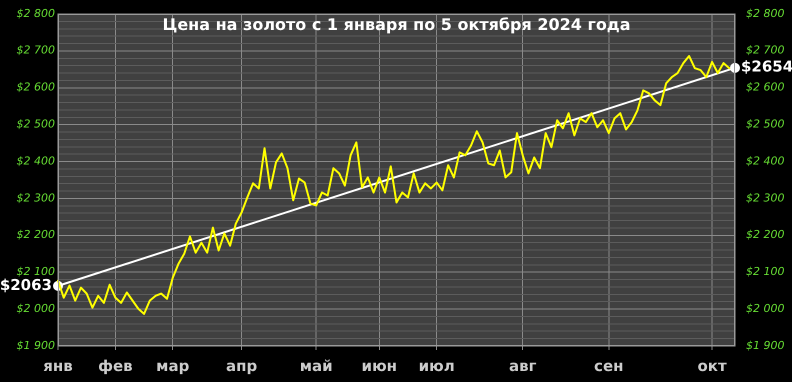 The height and width of the screenshot is (382, 792). What do you see at coordinates (765, 161) in the screenshot?
I see `y2-tick-label: $2 400` at bounding box center [765, 161].